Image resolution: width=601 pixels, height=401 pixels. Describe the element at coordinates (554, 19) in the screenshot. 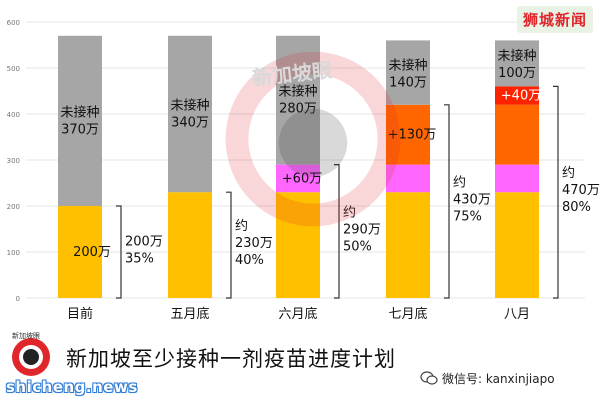

I see `brand-badge: 狮城新闻` at that location.